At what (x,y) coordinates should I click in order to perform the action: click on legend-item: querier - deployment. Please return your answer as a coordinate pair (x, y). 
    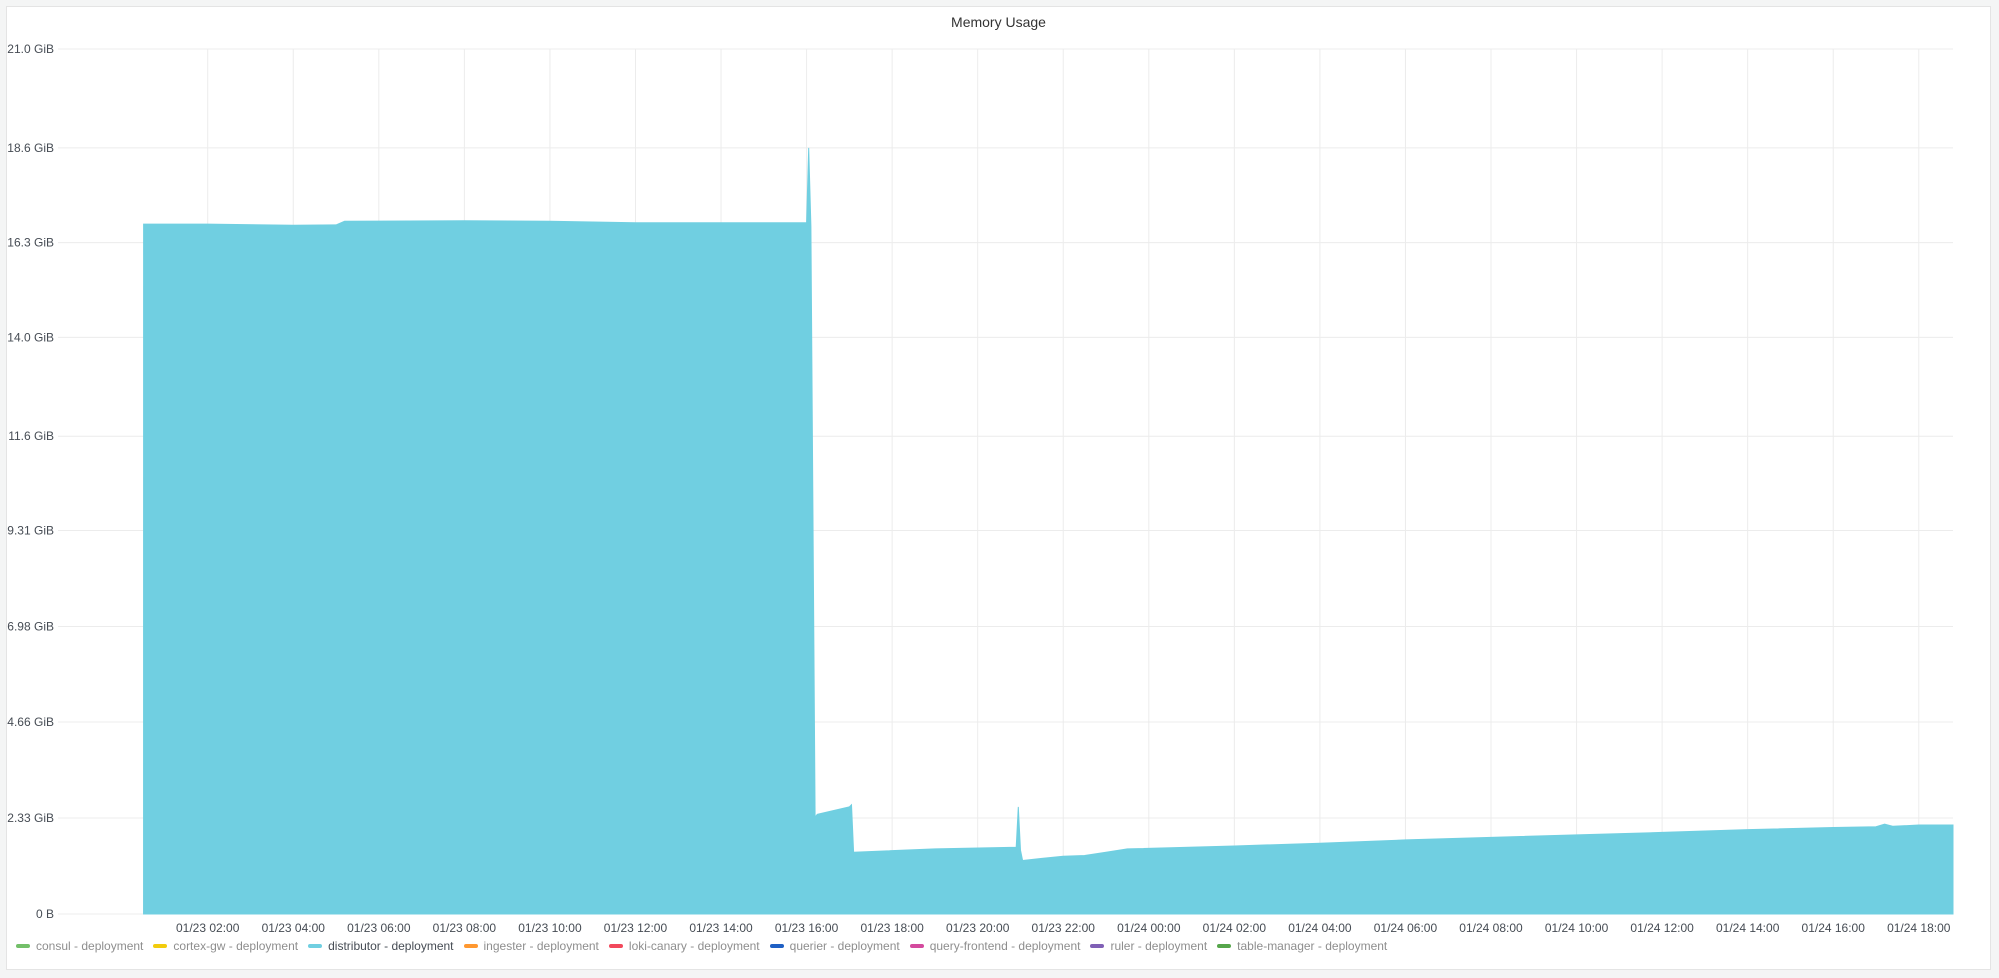
    Looking at the image, I should click on (834, 946).